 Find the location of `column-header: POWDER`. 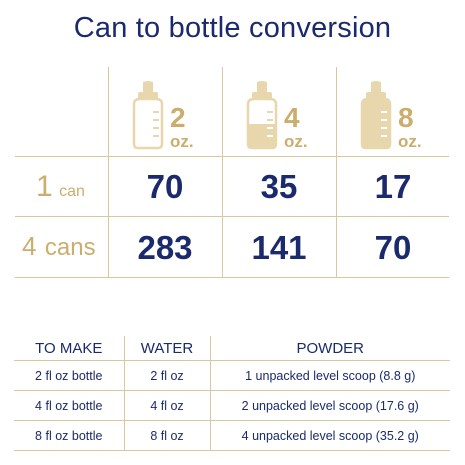

column-header: POWDER is located at coordinates (330, 348).